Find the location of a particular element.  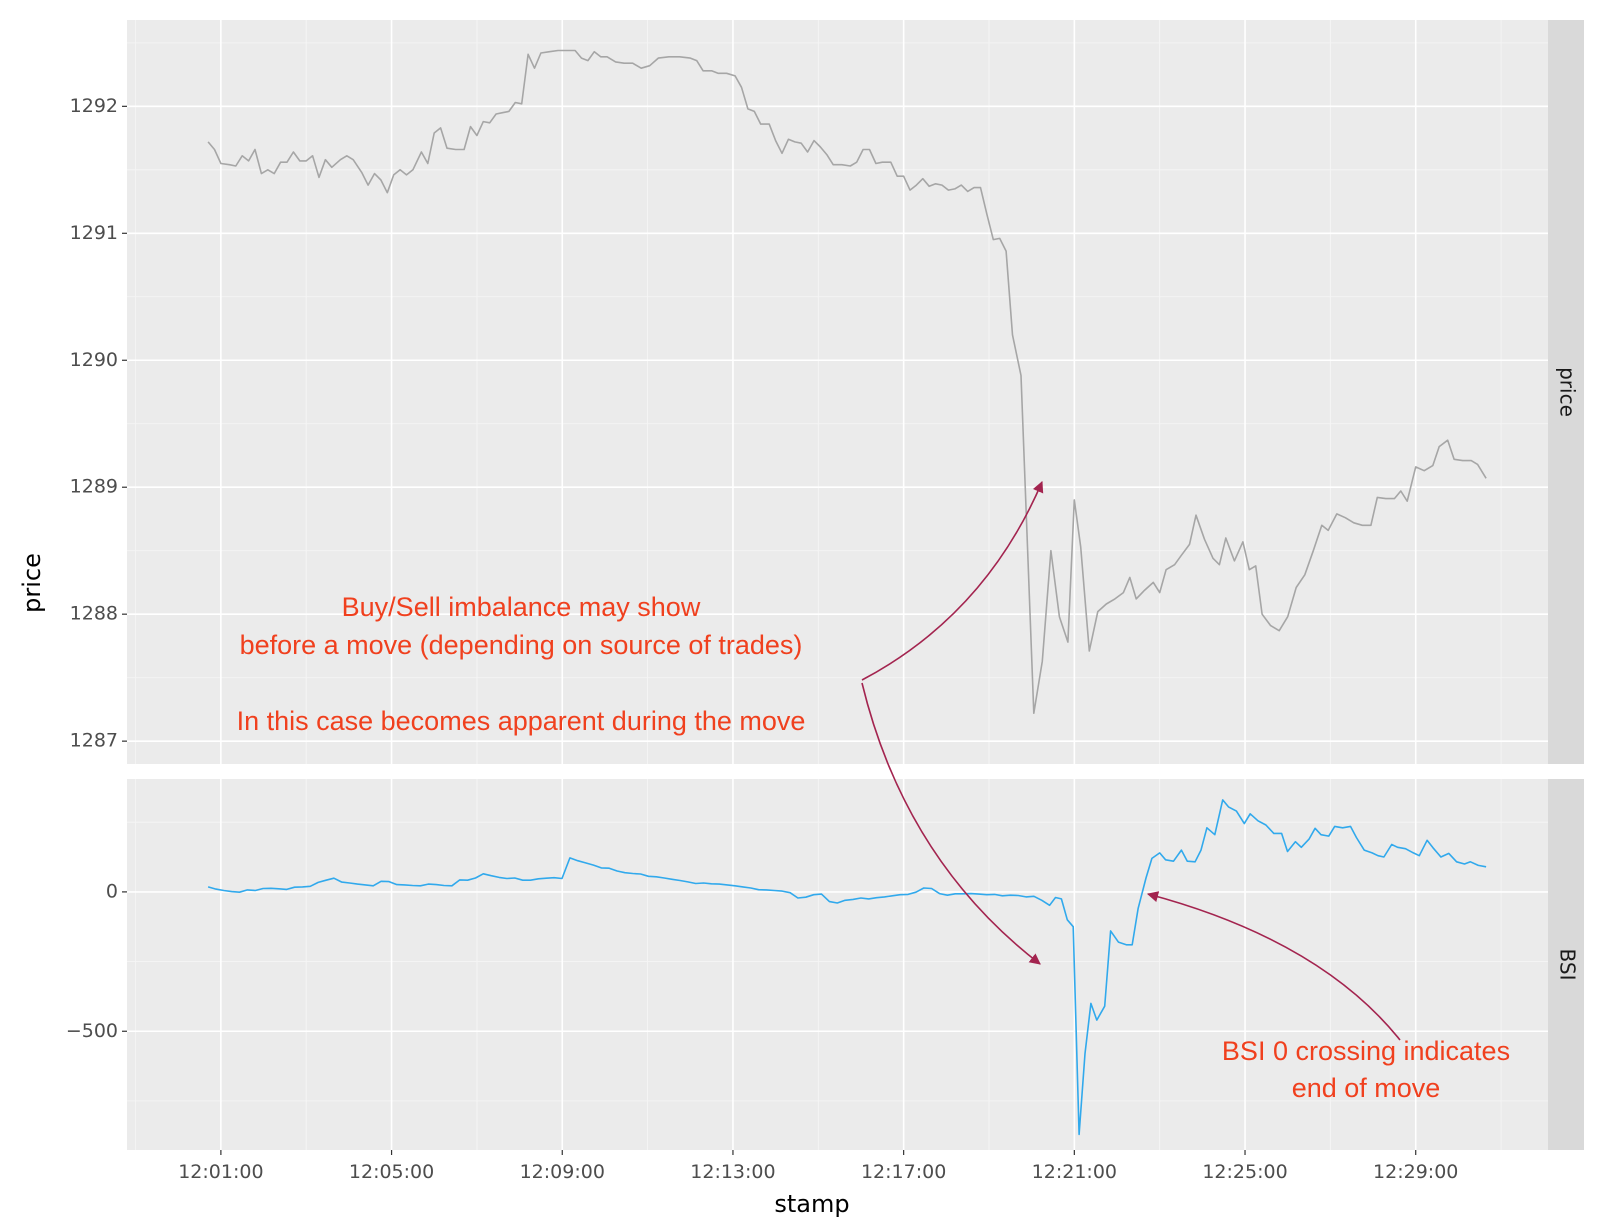

y-tick-label-price: 1287 is located at coordinates (94, 741).